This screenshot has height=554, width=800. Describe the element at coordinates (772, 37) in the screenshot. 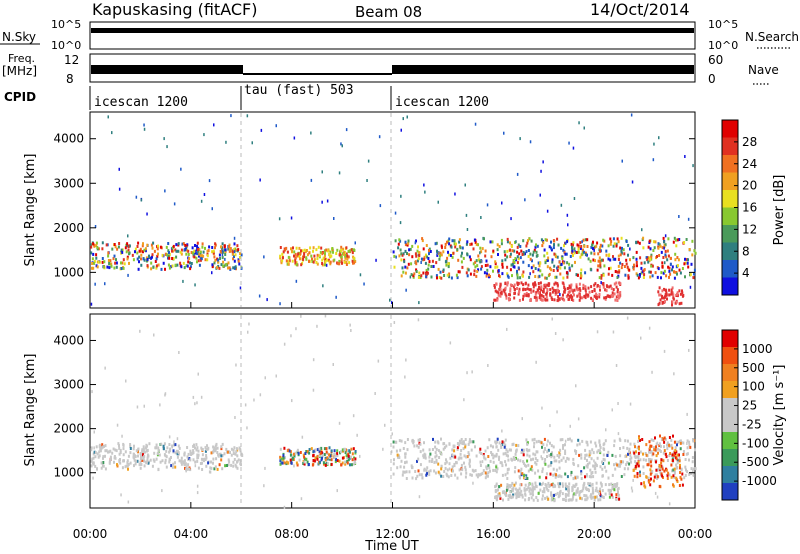

I see `nsearch-label: N.Search` at that location.